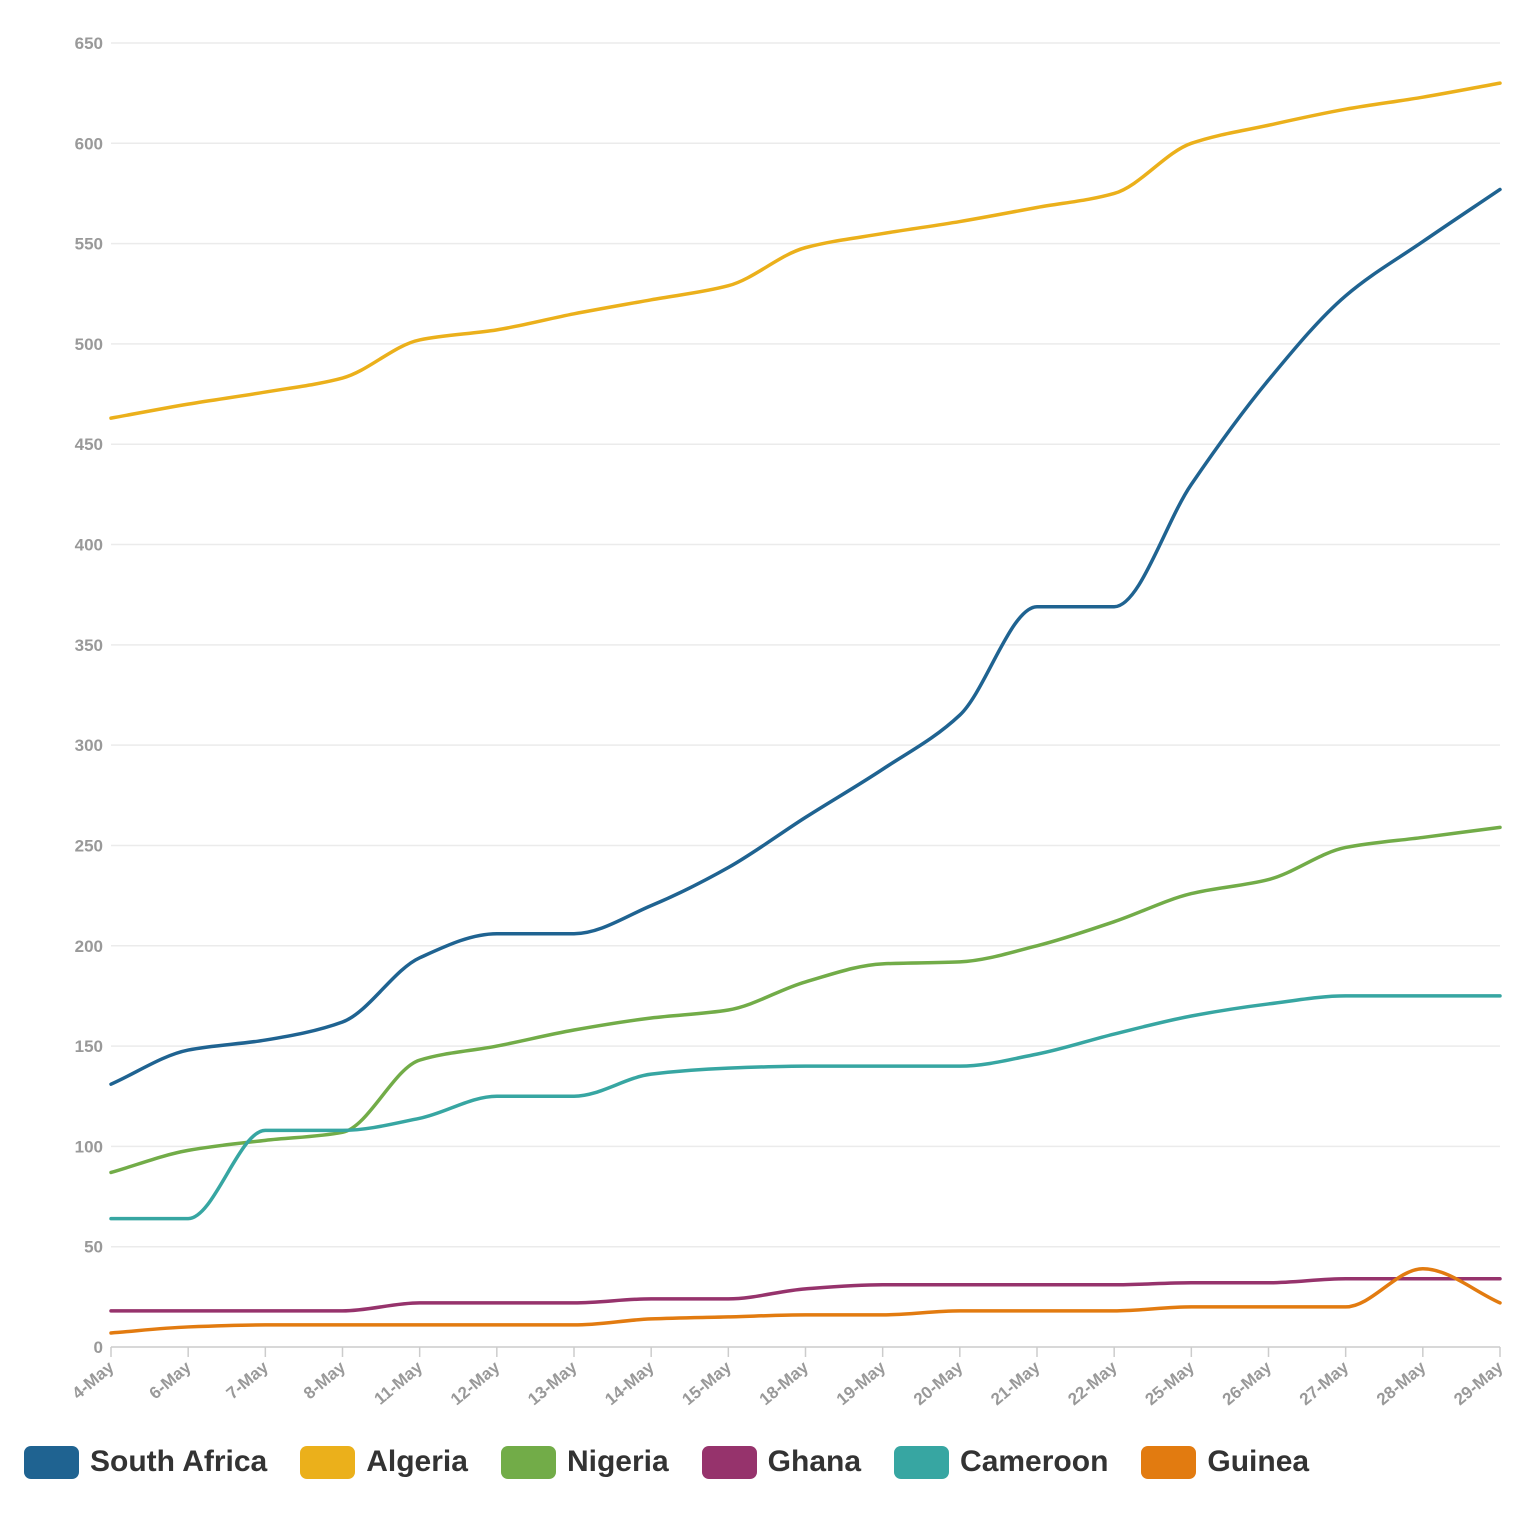  I want to click on x-tick-label: 29-May, so click(1478, 1383).